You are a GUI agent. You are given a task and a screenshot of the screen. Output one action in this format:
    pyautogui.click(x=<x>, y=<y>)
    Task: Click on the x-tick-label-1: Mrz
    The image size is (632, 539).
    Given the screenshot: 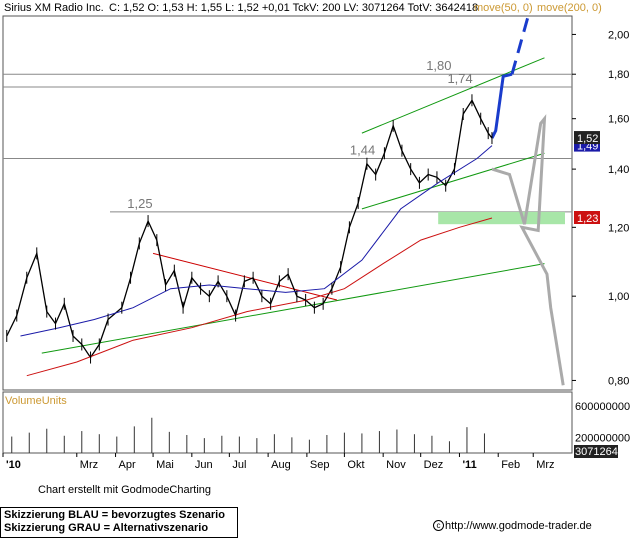 What is the action you would take?
    pyautogui.click(x=89, y=465)
    